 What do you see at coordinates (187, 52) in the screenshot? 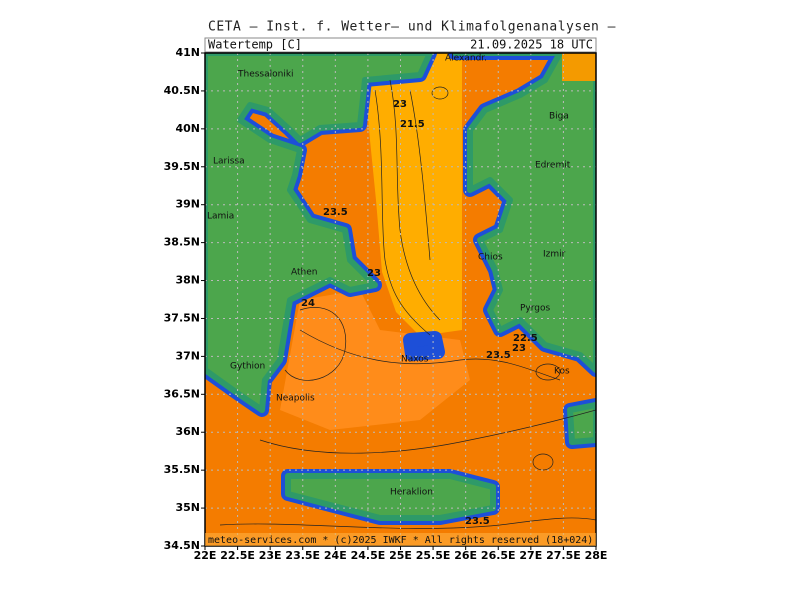
I see `lat-tick-label: 41N` at bounding box center [187, 52].